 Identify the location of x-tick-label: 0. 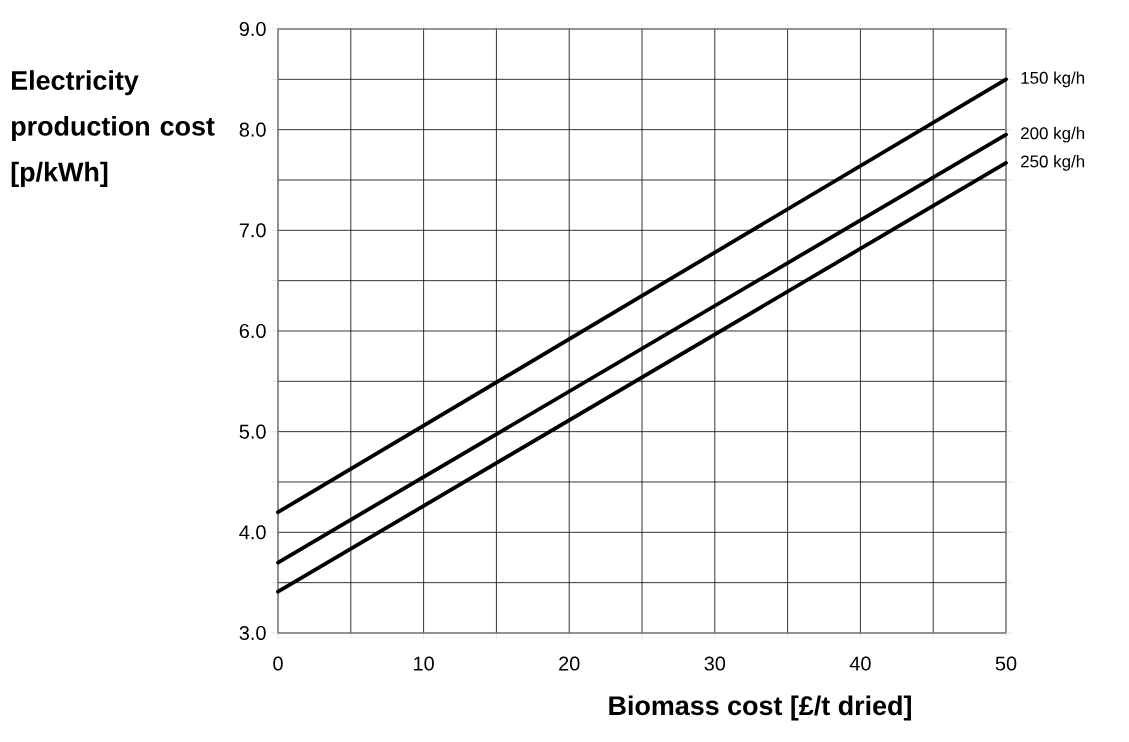
(278, 663).